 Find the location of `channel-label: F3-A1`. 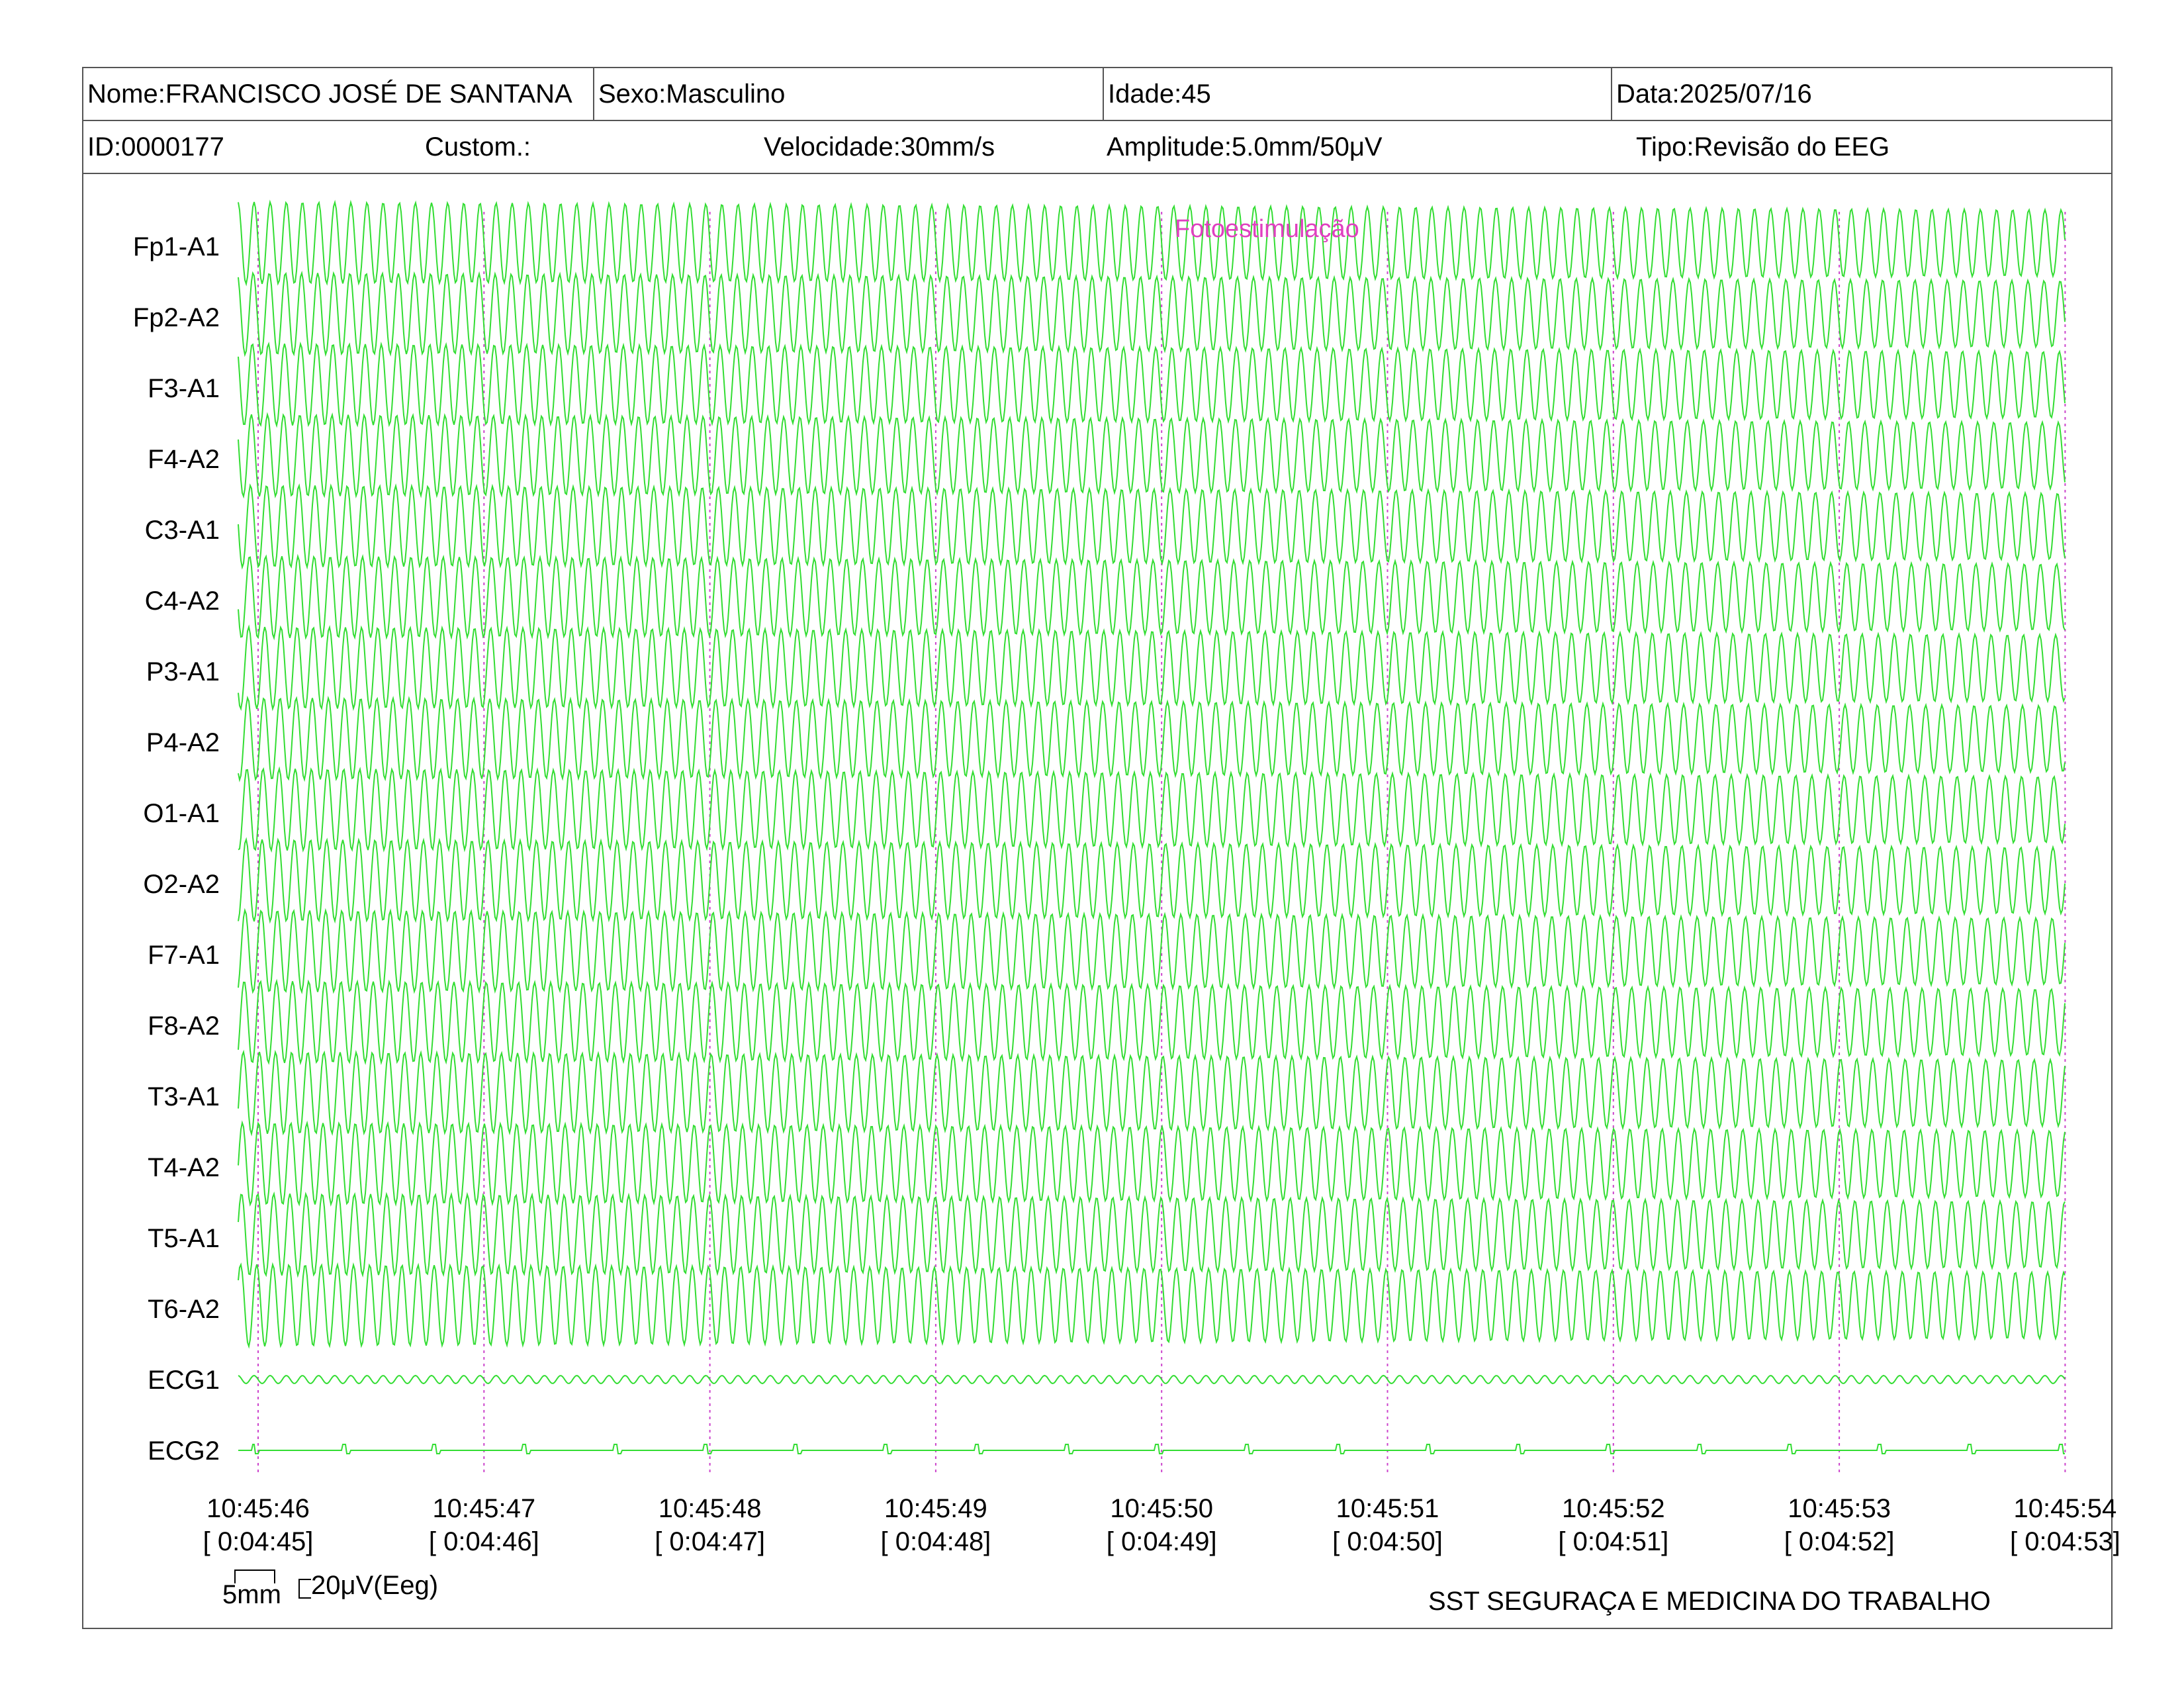

channel-label: F3-A1 is located at coordinates (184, 388).